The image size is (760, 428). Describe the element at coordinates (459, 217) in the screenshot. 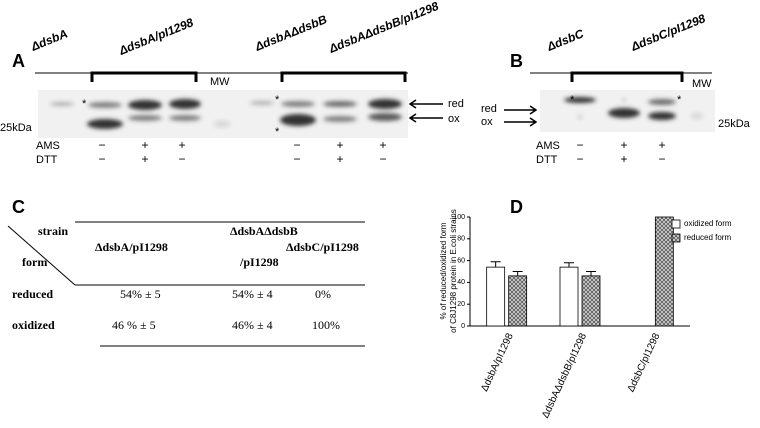

I see `y-tick-label: 100` at that location.